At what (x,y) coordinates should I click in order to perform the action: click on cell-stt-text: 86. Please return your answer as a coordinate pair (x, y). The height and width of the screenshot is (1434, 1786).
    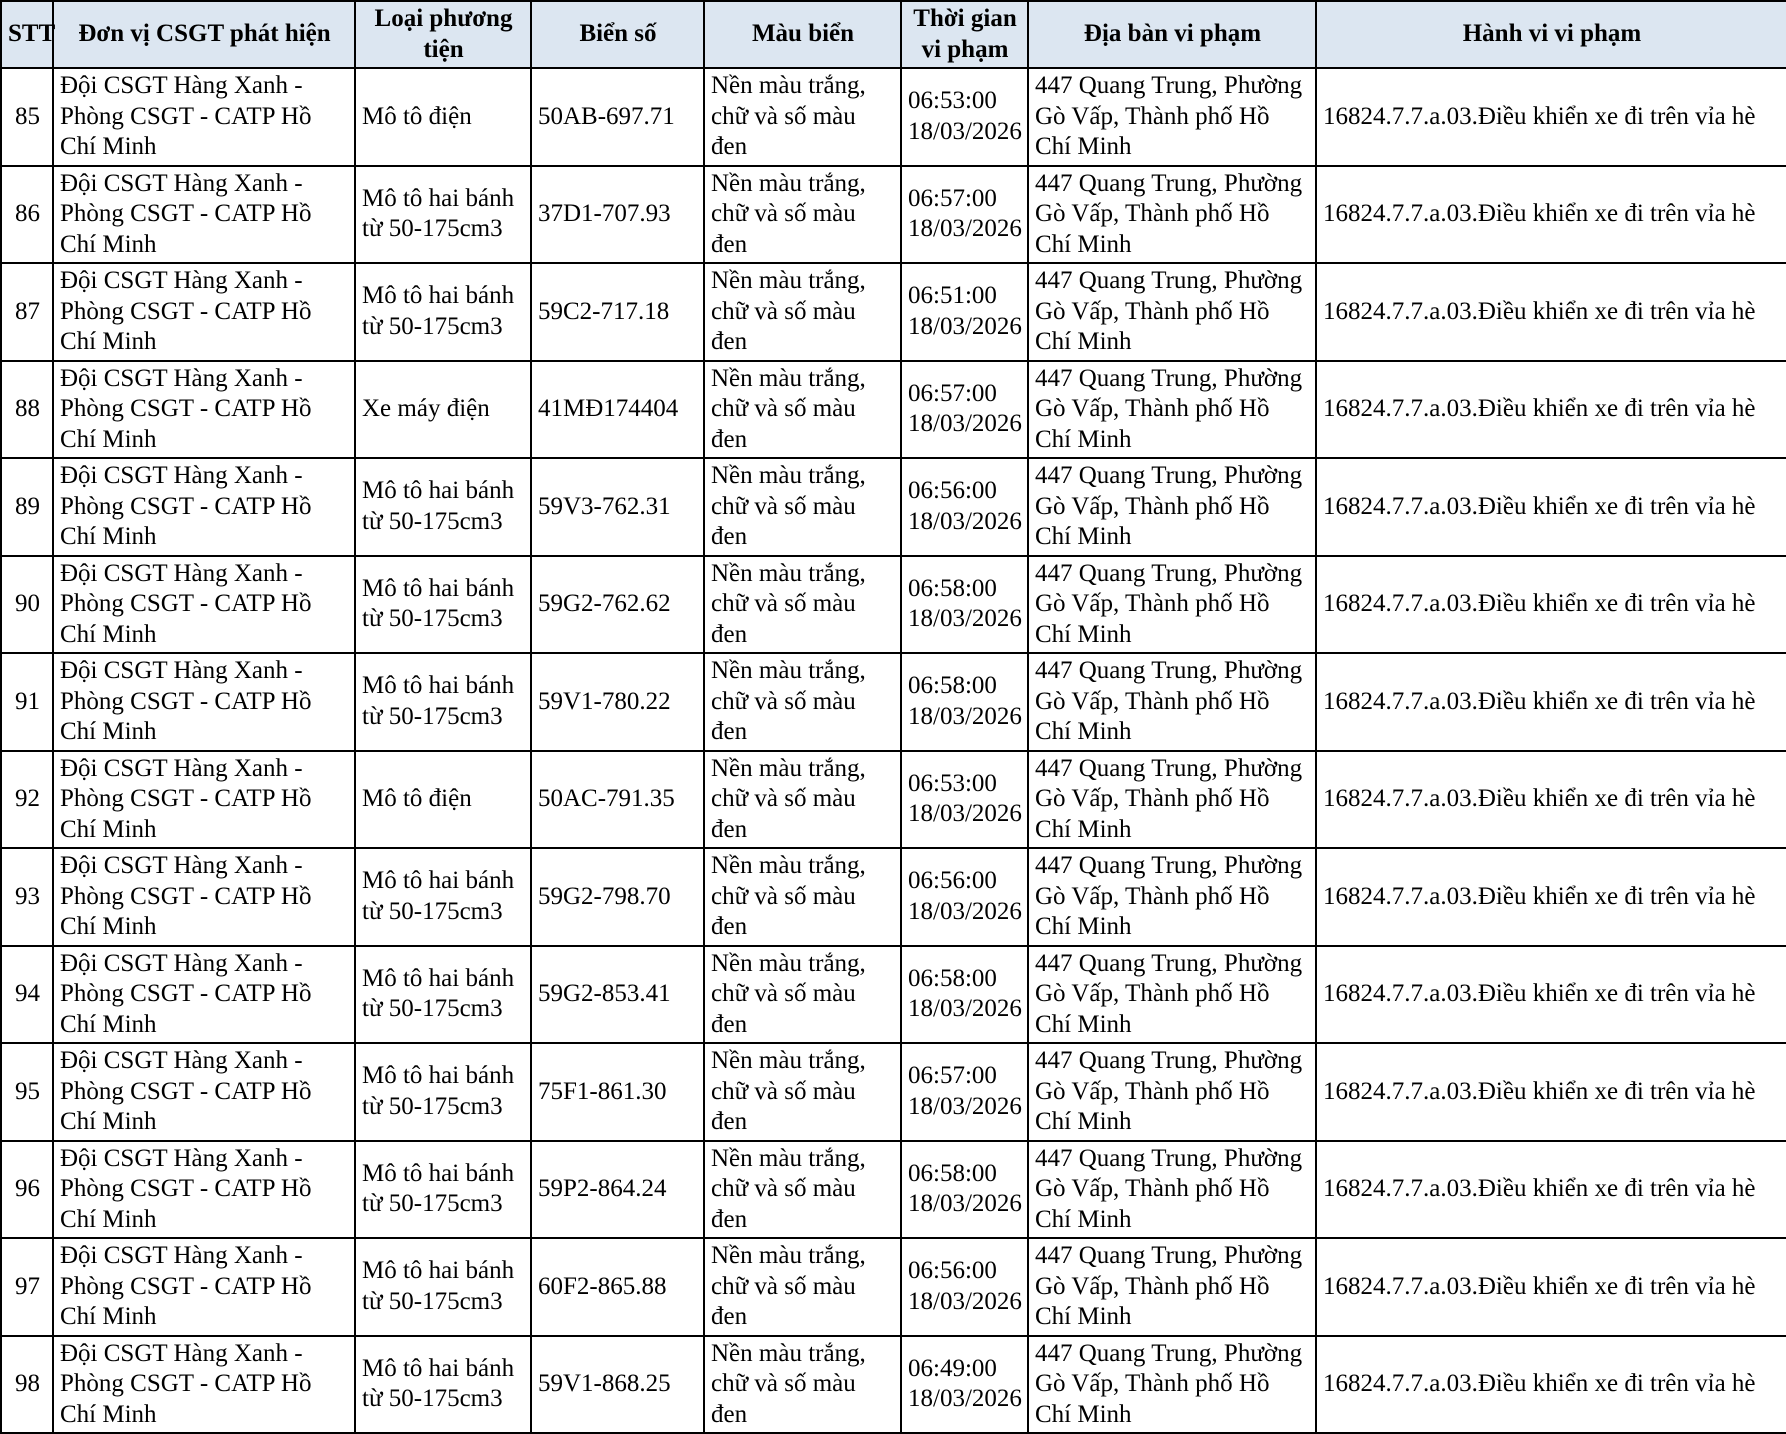
    Looking at the image, I should click on (27, 213).